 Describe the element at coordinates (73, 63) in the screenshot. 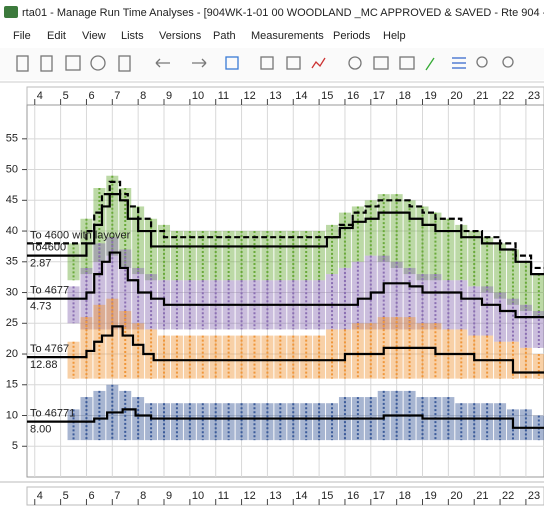

I see `save-button` at that location.